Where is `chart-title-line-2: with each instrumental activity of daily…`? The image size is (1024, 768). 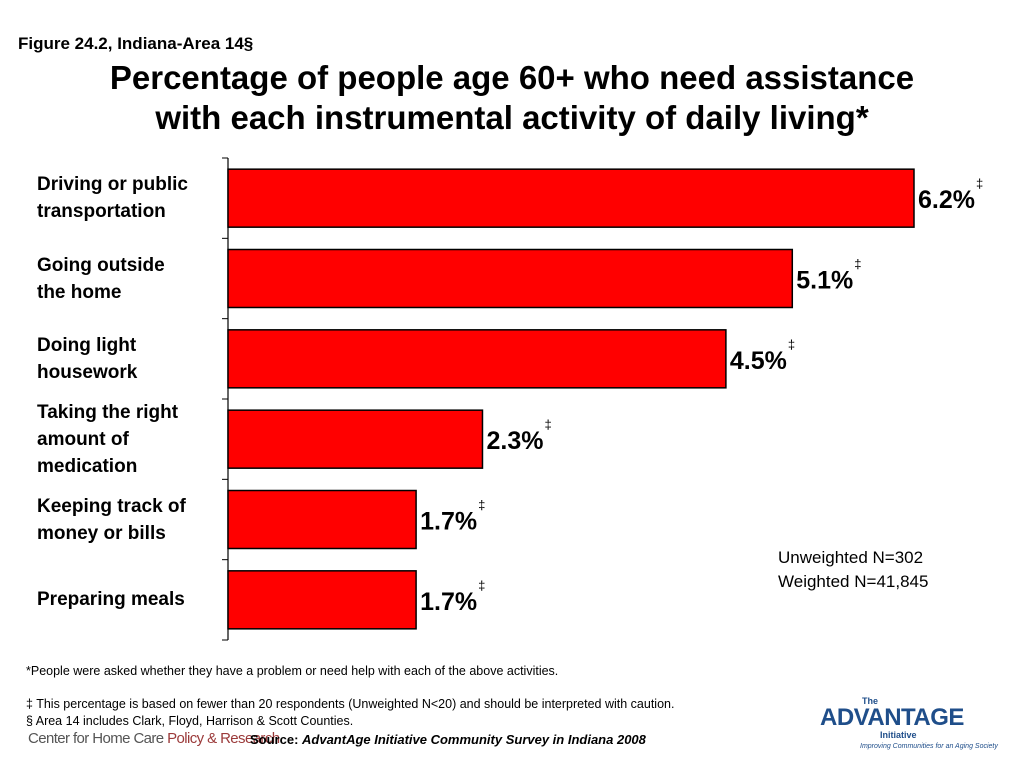
chart-title-line-2: with each instrumental activity of daily… is located at coordinates (512, 117).